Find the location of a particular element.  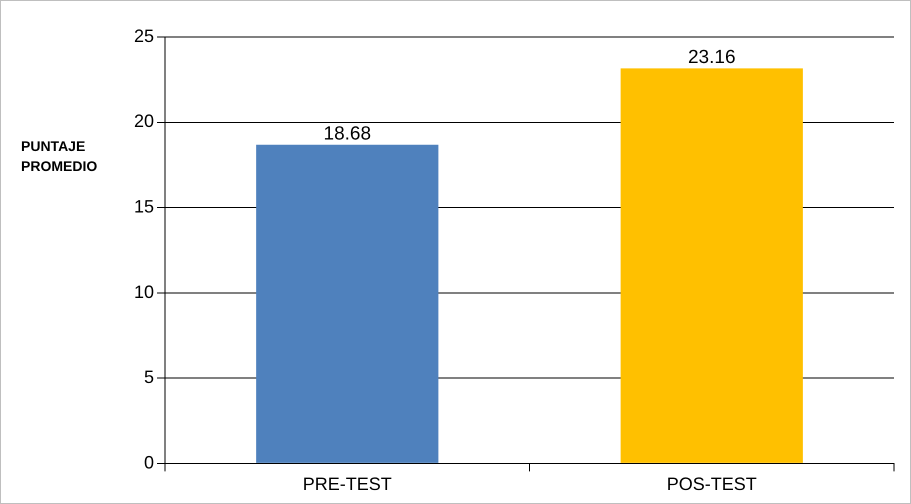

y-tick-label: 10 is located at coordinates (144, 292).